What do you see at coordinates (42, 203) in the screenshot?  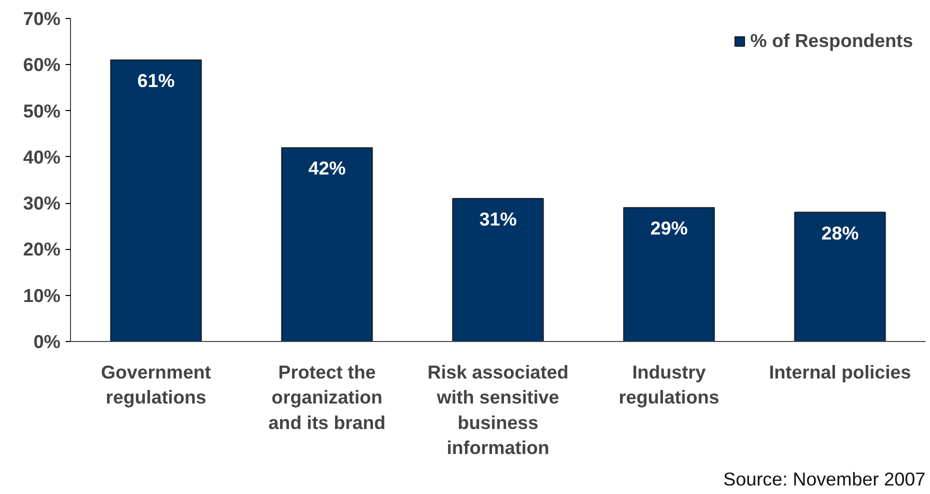 I see `y-tick-label: 30%` at bounding box center [42, 203].